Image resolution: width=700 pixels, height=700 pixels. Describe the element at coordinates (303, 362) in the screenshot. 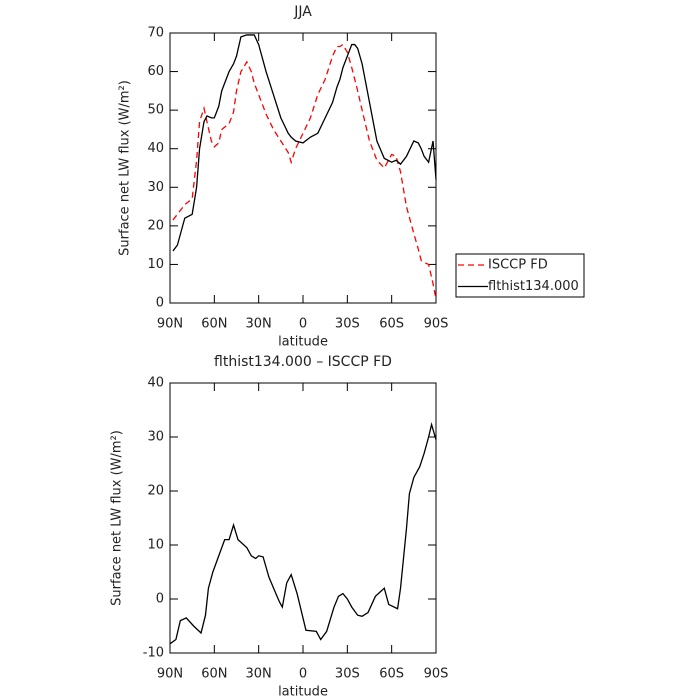

I see `chart-title: flthist134.000 – ISCCP FD` at that location.